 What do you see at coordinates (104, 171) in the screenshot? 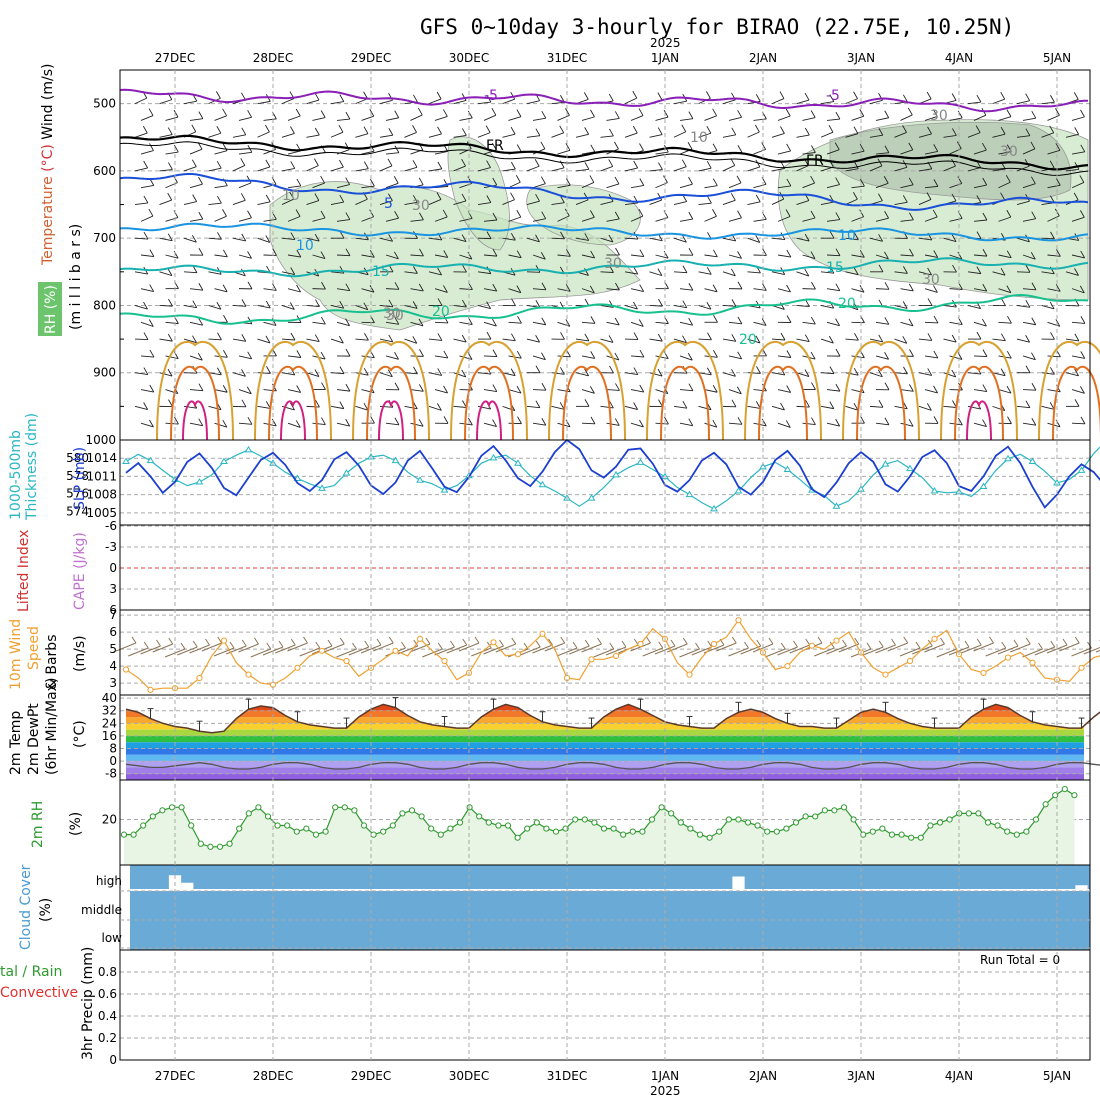
I see `pressure-tick-label: 600` at bounding box center [104, 171].